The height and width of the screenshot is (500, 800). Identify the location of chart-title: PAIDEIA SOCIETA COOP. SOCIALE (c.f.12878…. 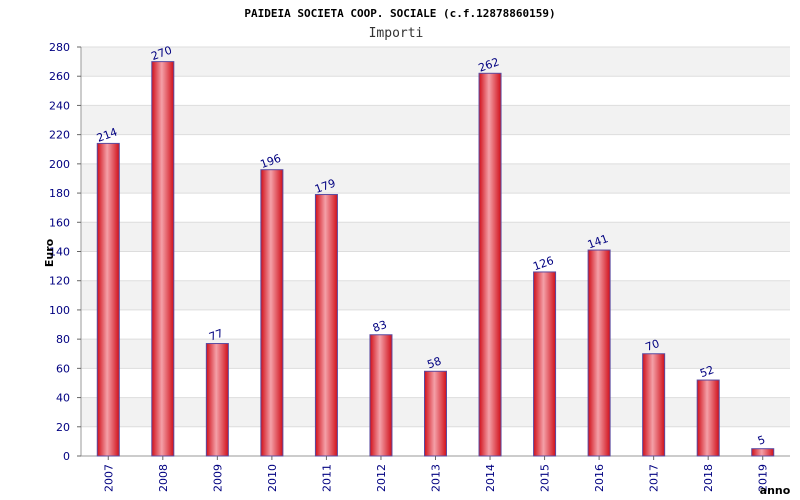
(399, 13).